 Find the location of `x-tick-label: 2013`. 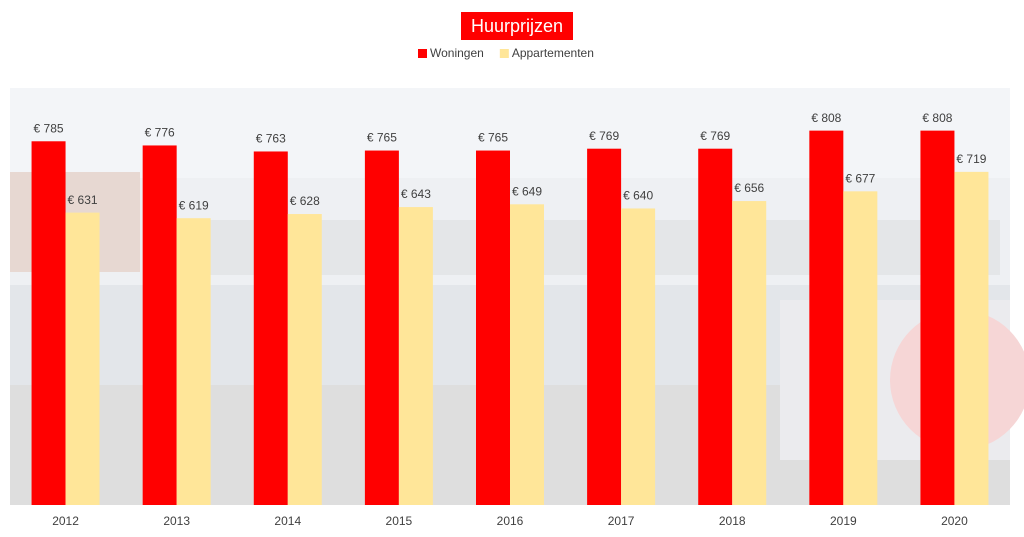

x-tick-label: 2013 is located at coordinates (176, 521).